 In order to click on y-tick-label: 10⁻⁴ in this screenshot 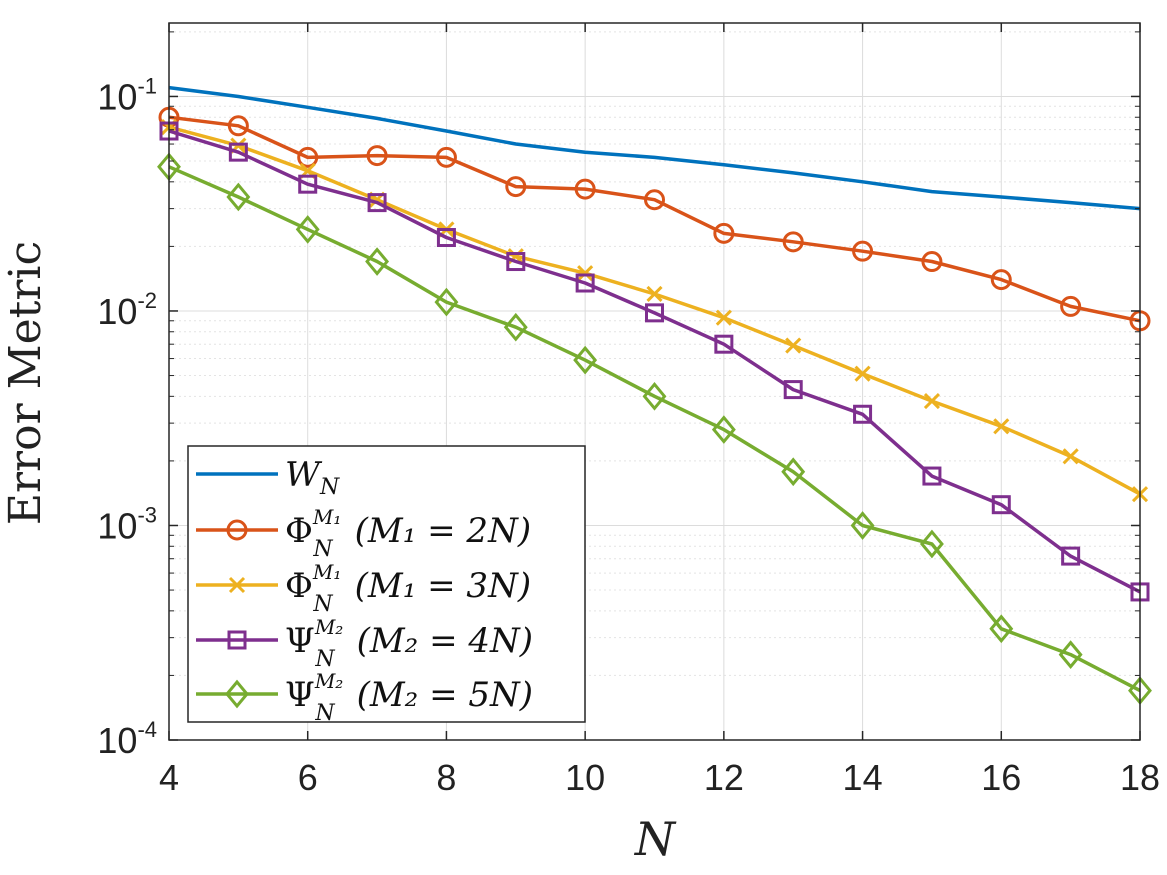, I will do `click(127, 739)`.